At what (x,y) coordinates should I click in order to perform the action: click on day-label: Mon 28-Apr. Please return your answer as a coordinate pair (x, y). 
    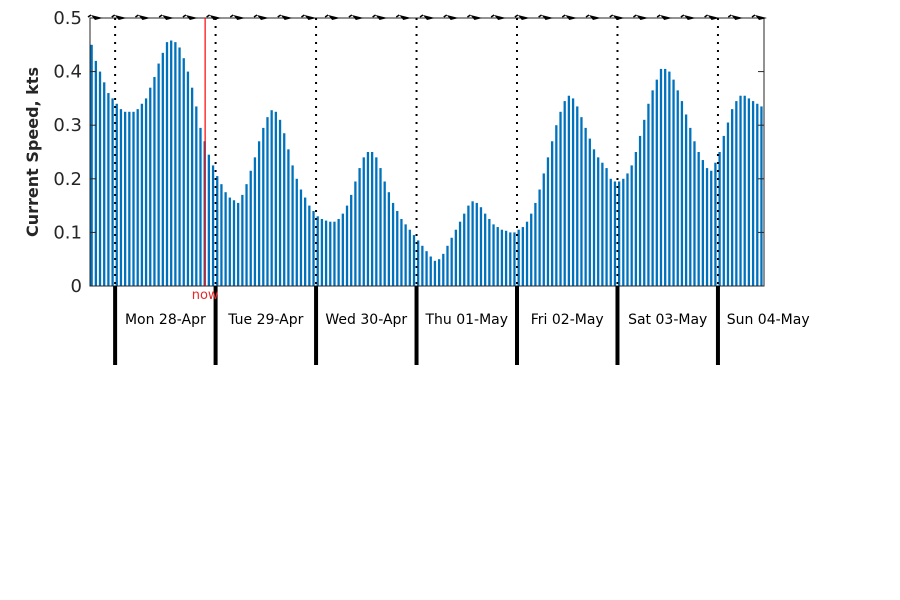
    Looking at the image, I should click on (165, 320).